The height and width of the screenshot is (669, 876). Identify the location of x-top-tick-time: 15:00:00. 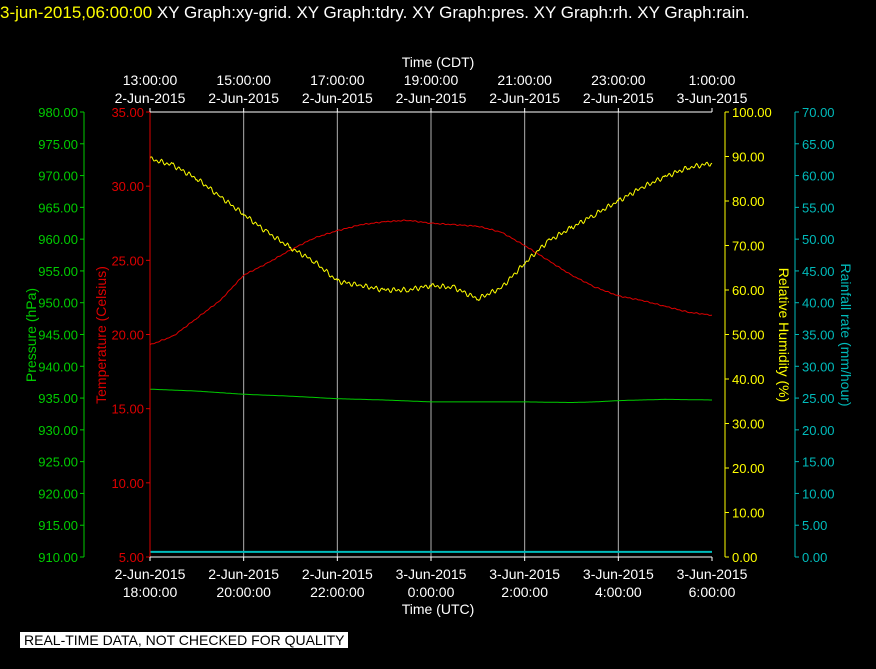
(243, 80).